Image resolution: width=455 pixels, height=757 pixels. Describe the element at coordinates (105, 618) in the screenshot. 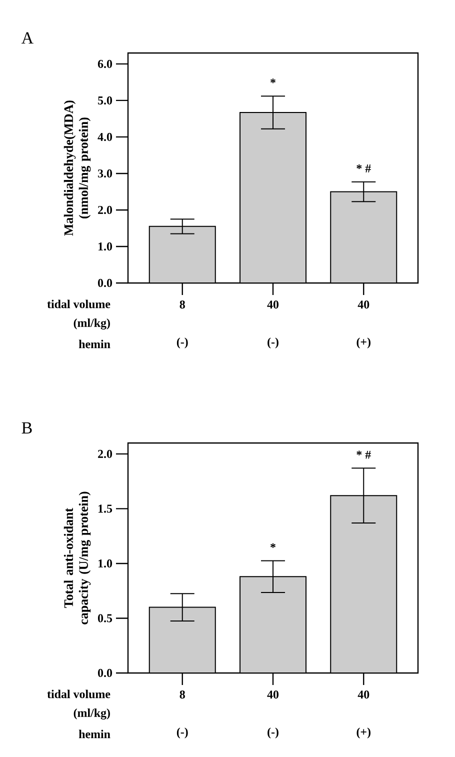

I see `y-tick-label: 0.5` at that location.